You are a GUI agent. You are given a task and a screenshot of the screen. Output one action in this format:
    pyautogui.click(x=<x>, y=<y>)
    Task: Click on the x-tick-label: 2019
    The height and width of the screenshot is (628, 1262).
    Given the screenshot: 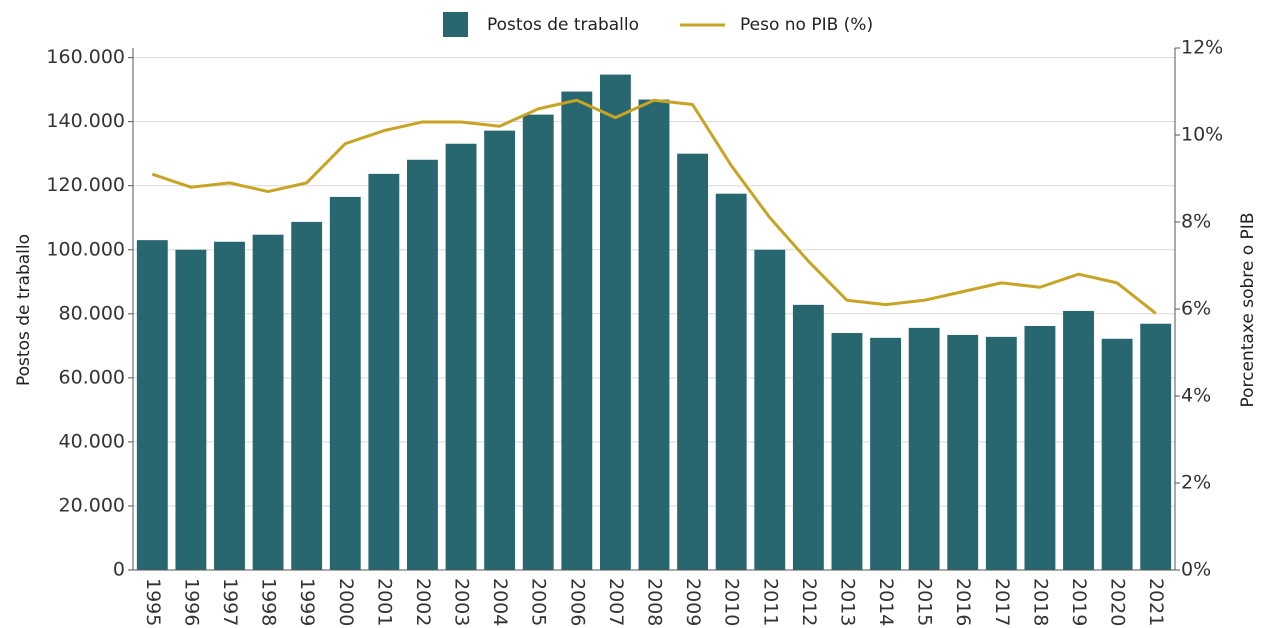 What is the action you would take?
    pyautogui.click(x=1079, y=602)
    